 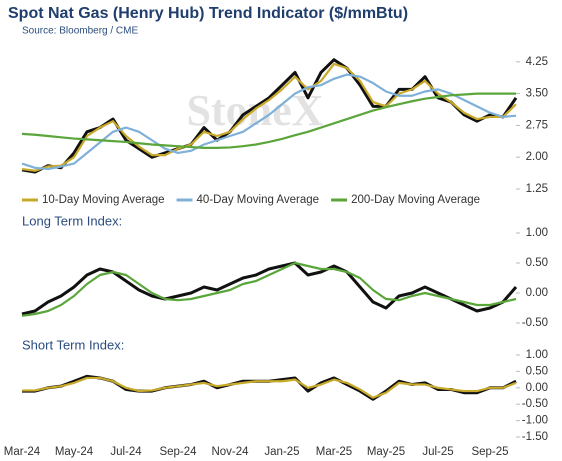 What do you see at coordinates (489, 452) in the screenshot?
I see `x-tick-label: Sep-25` at bounding box center [489, 452].